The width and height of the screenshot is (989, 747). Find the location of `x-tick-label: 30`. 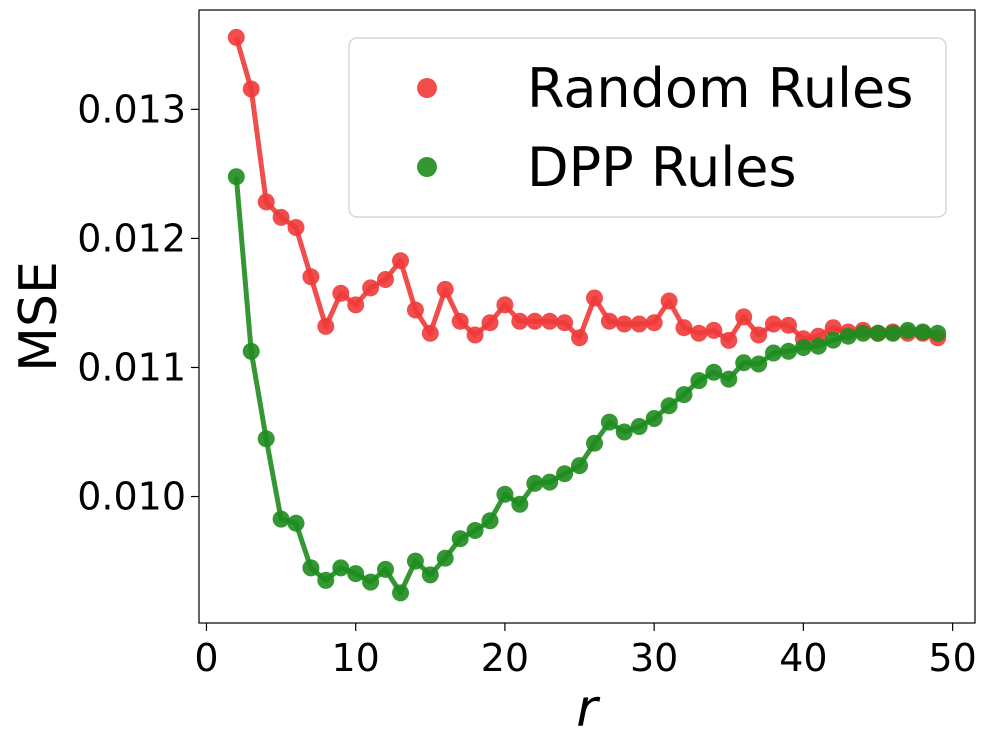

x-tick-label: 30 is located at coordinates (654, 658).